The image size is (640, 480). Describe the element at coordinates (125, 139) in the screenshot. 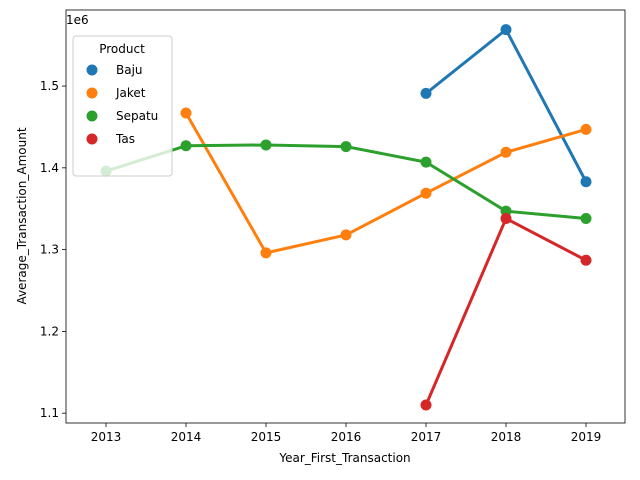

I see `legend-label: Tas` at that location.